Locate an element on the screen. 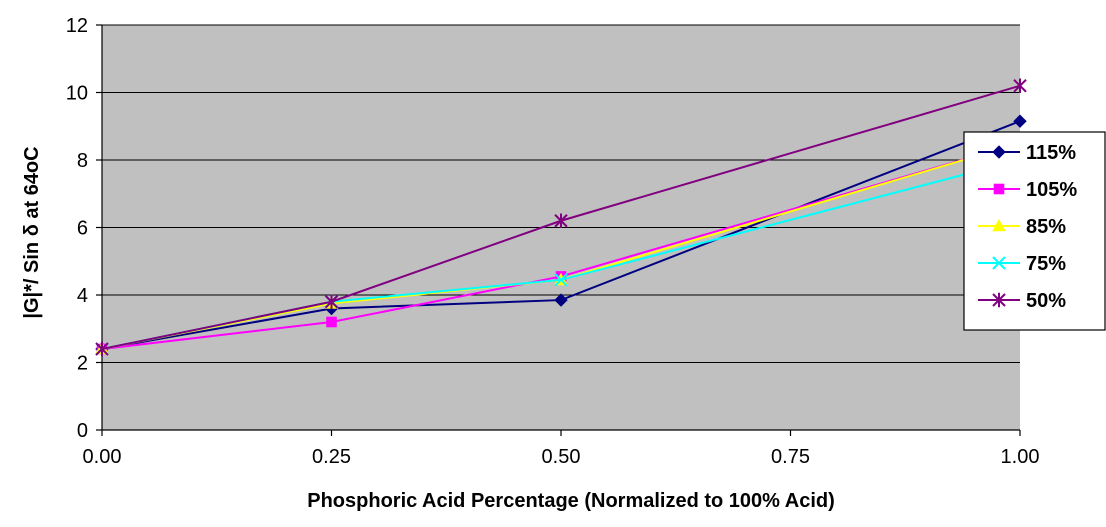 This screenshot has width=1106, height=527. legend-entry: 105% is located at coordinates (1027, 190).